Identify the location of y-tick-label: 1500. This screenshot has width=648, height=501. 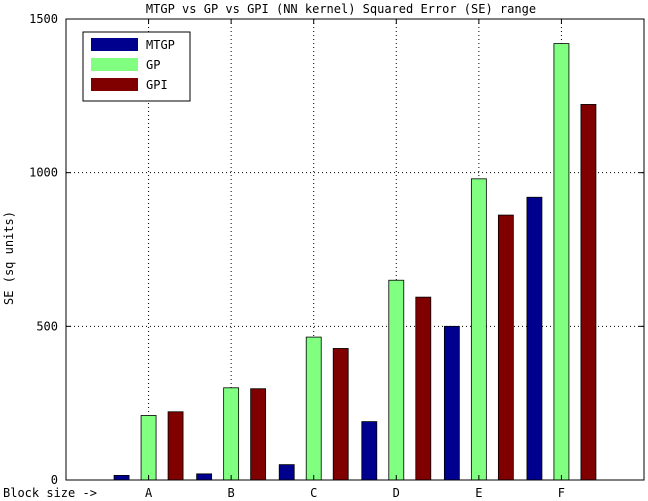
(43, 19).